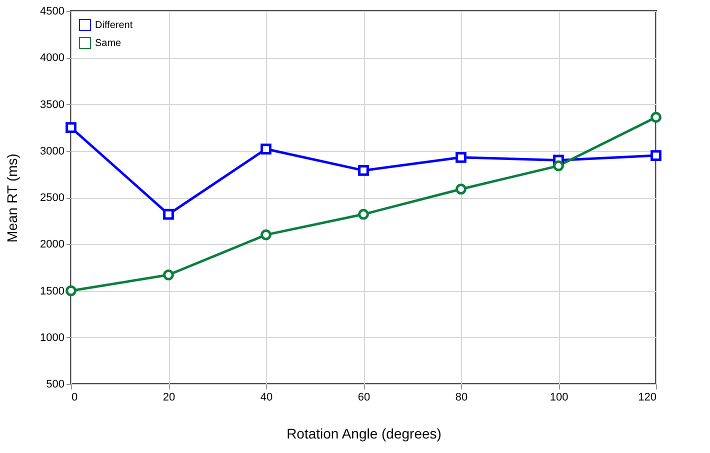 Image resolution: width=710 pixels, height=453 pixels. What do you see at coordinates (364, 434) in the screenshot?
I see `x-axis-title: Rotation Angle (degrees)` at bounding box center [364, 434].